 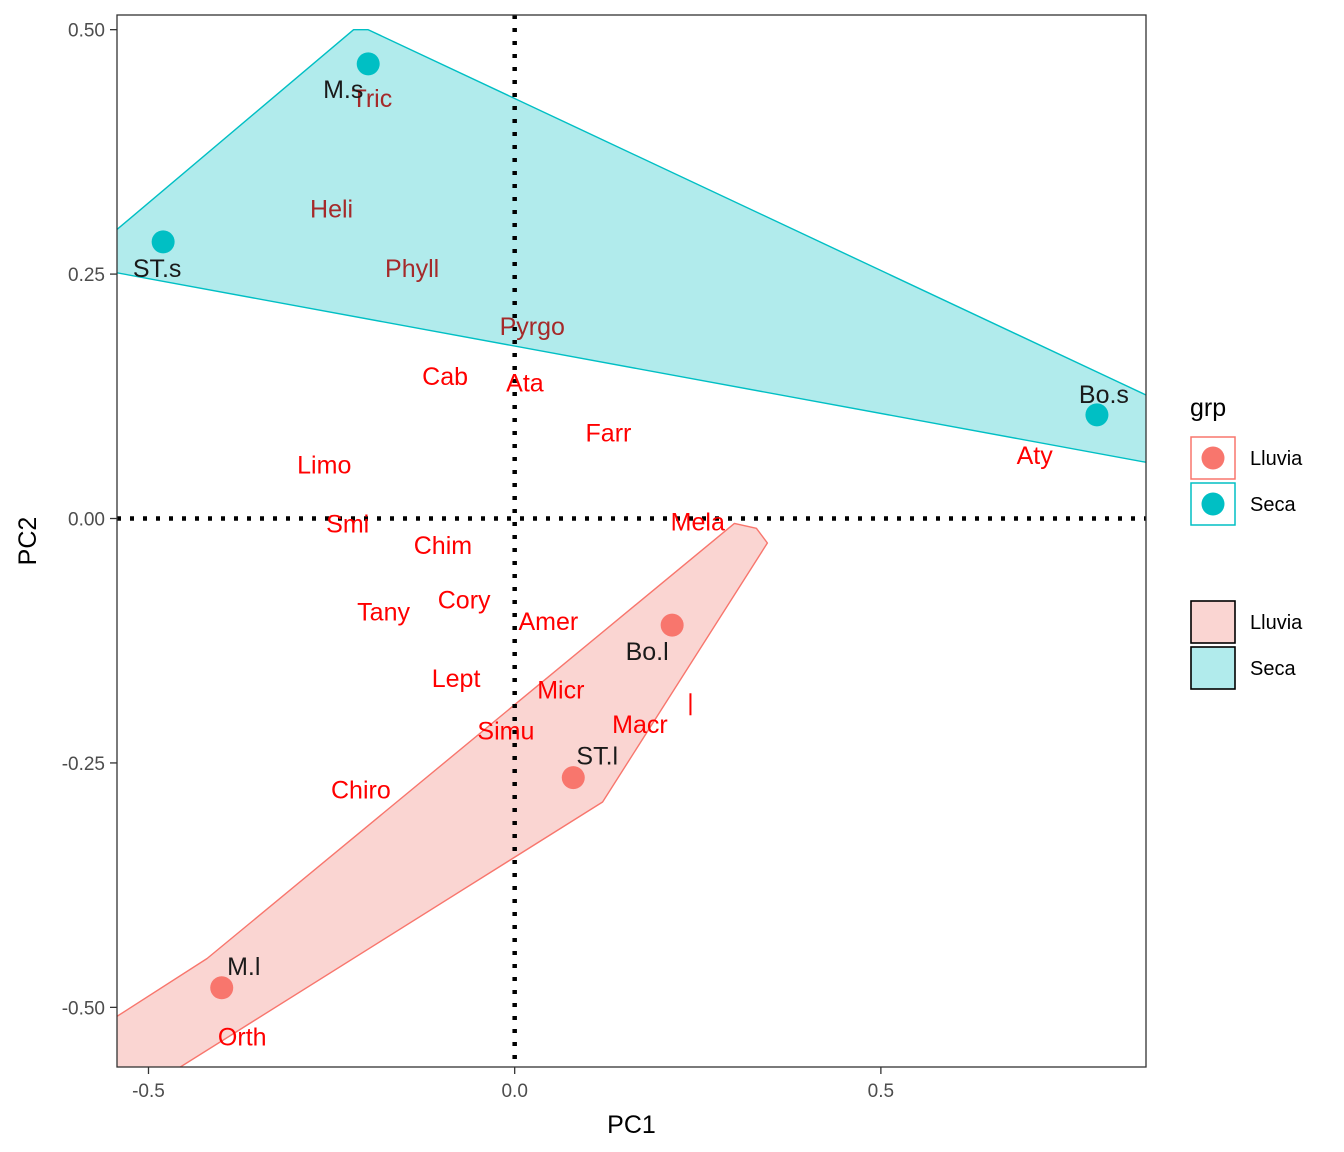 I want to click on site-label: ST.s, so click(x=157, y=269).